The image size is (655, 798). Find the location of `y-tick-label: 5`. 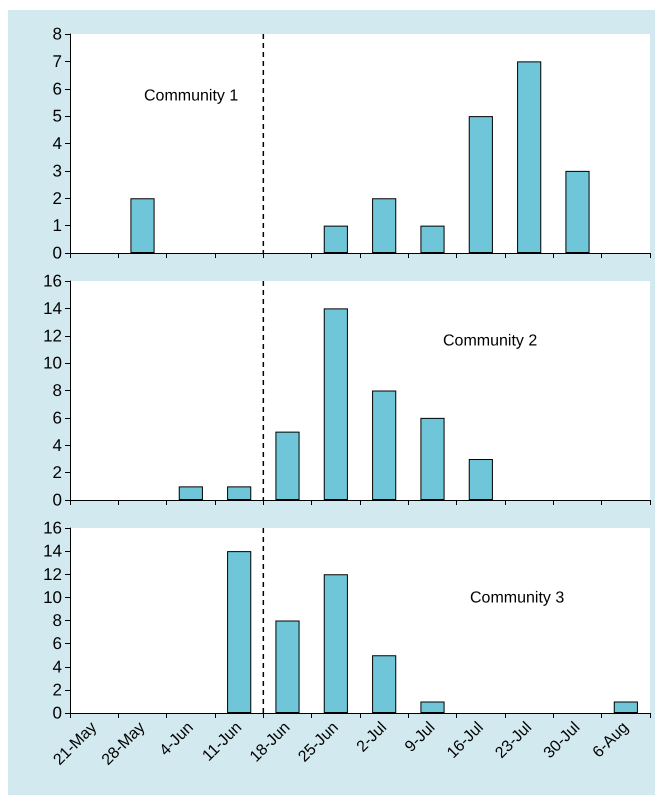

y-tick-label: 5 is located at coordinates (57, 116).